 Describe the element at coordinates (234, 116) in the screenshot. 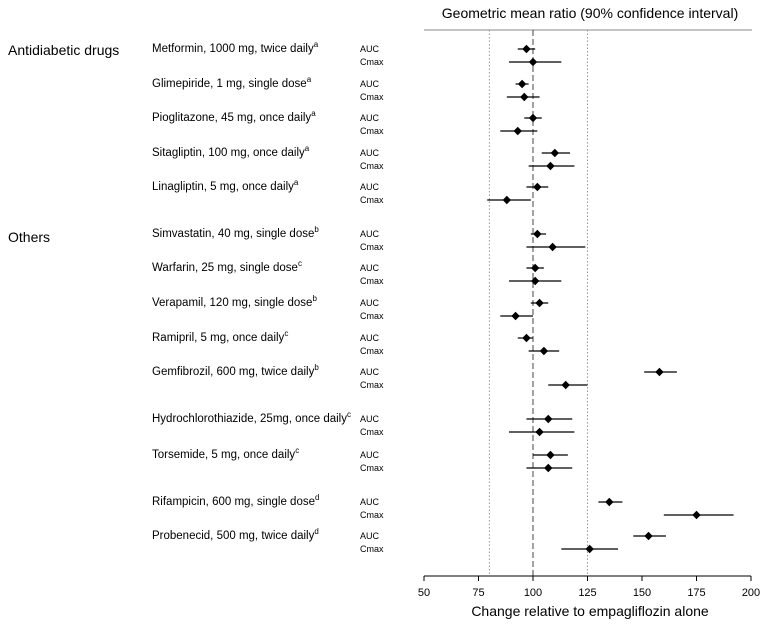

I see `drug-name: Pioglitazone, 45 mg, once dailya` at that location.